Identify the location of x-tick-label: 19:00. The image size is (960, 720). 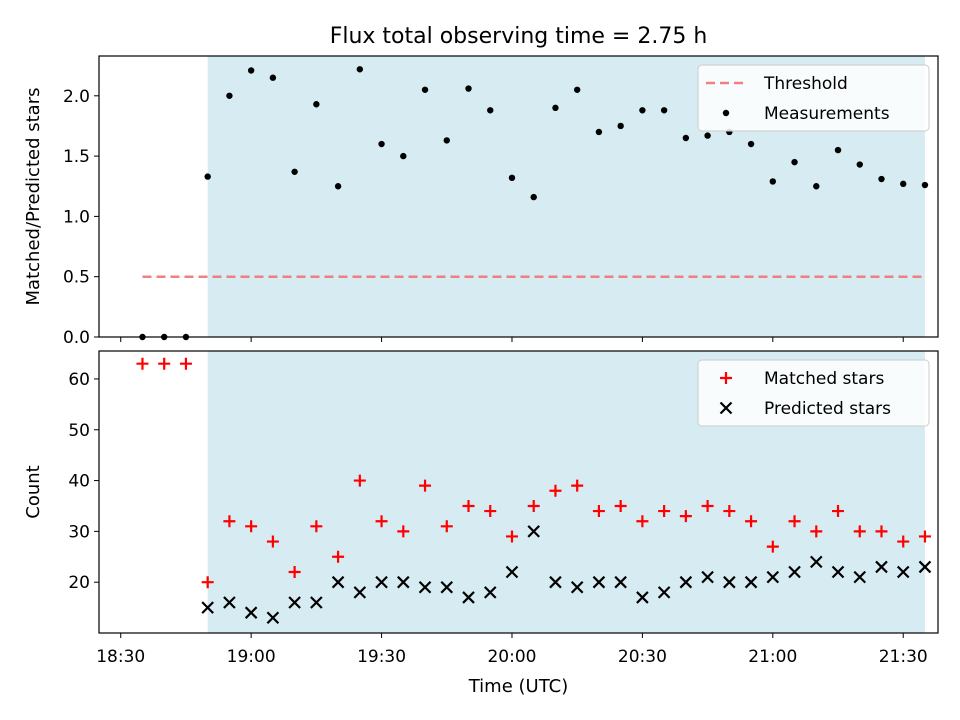
(251, 657).